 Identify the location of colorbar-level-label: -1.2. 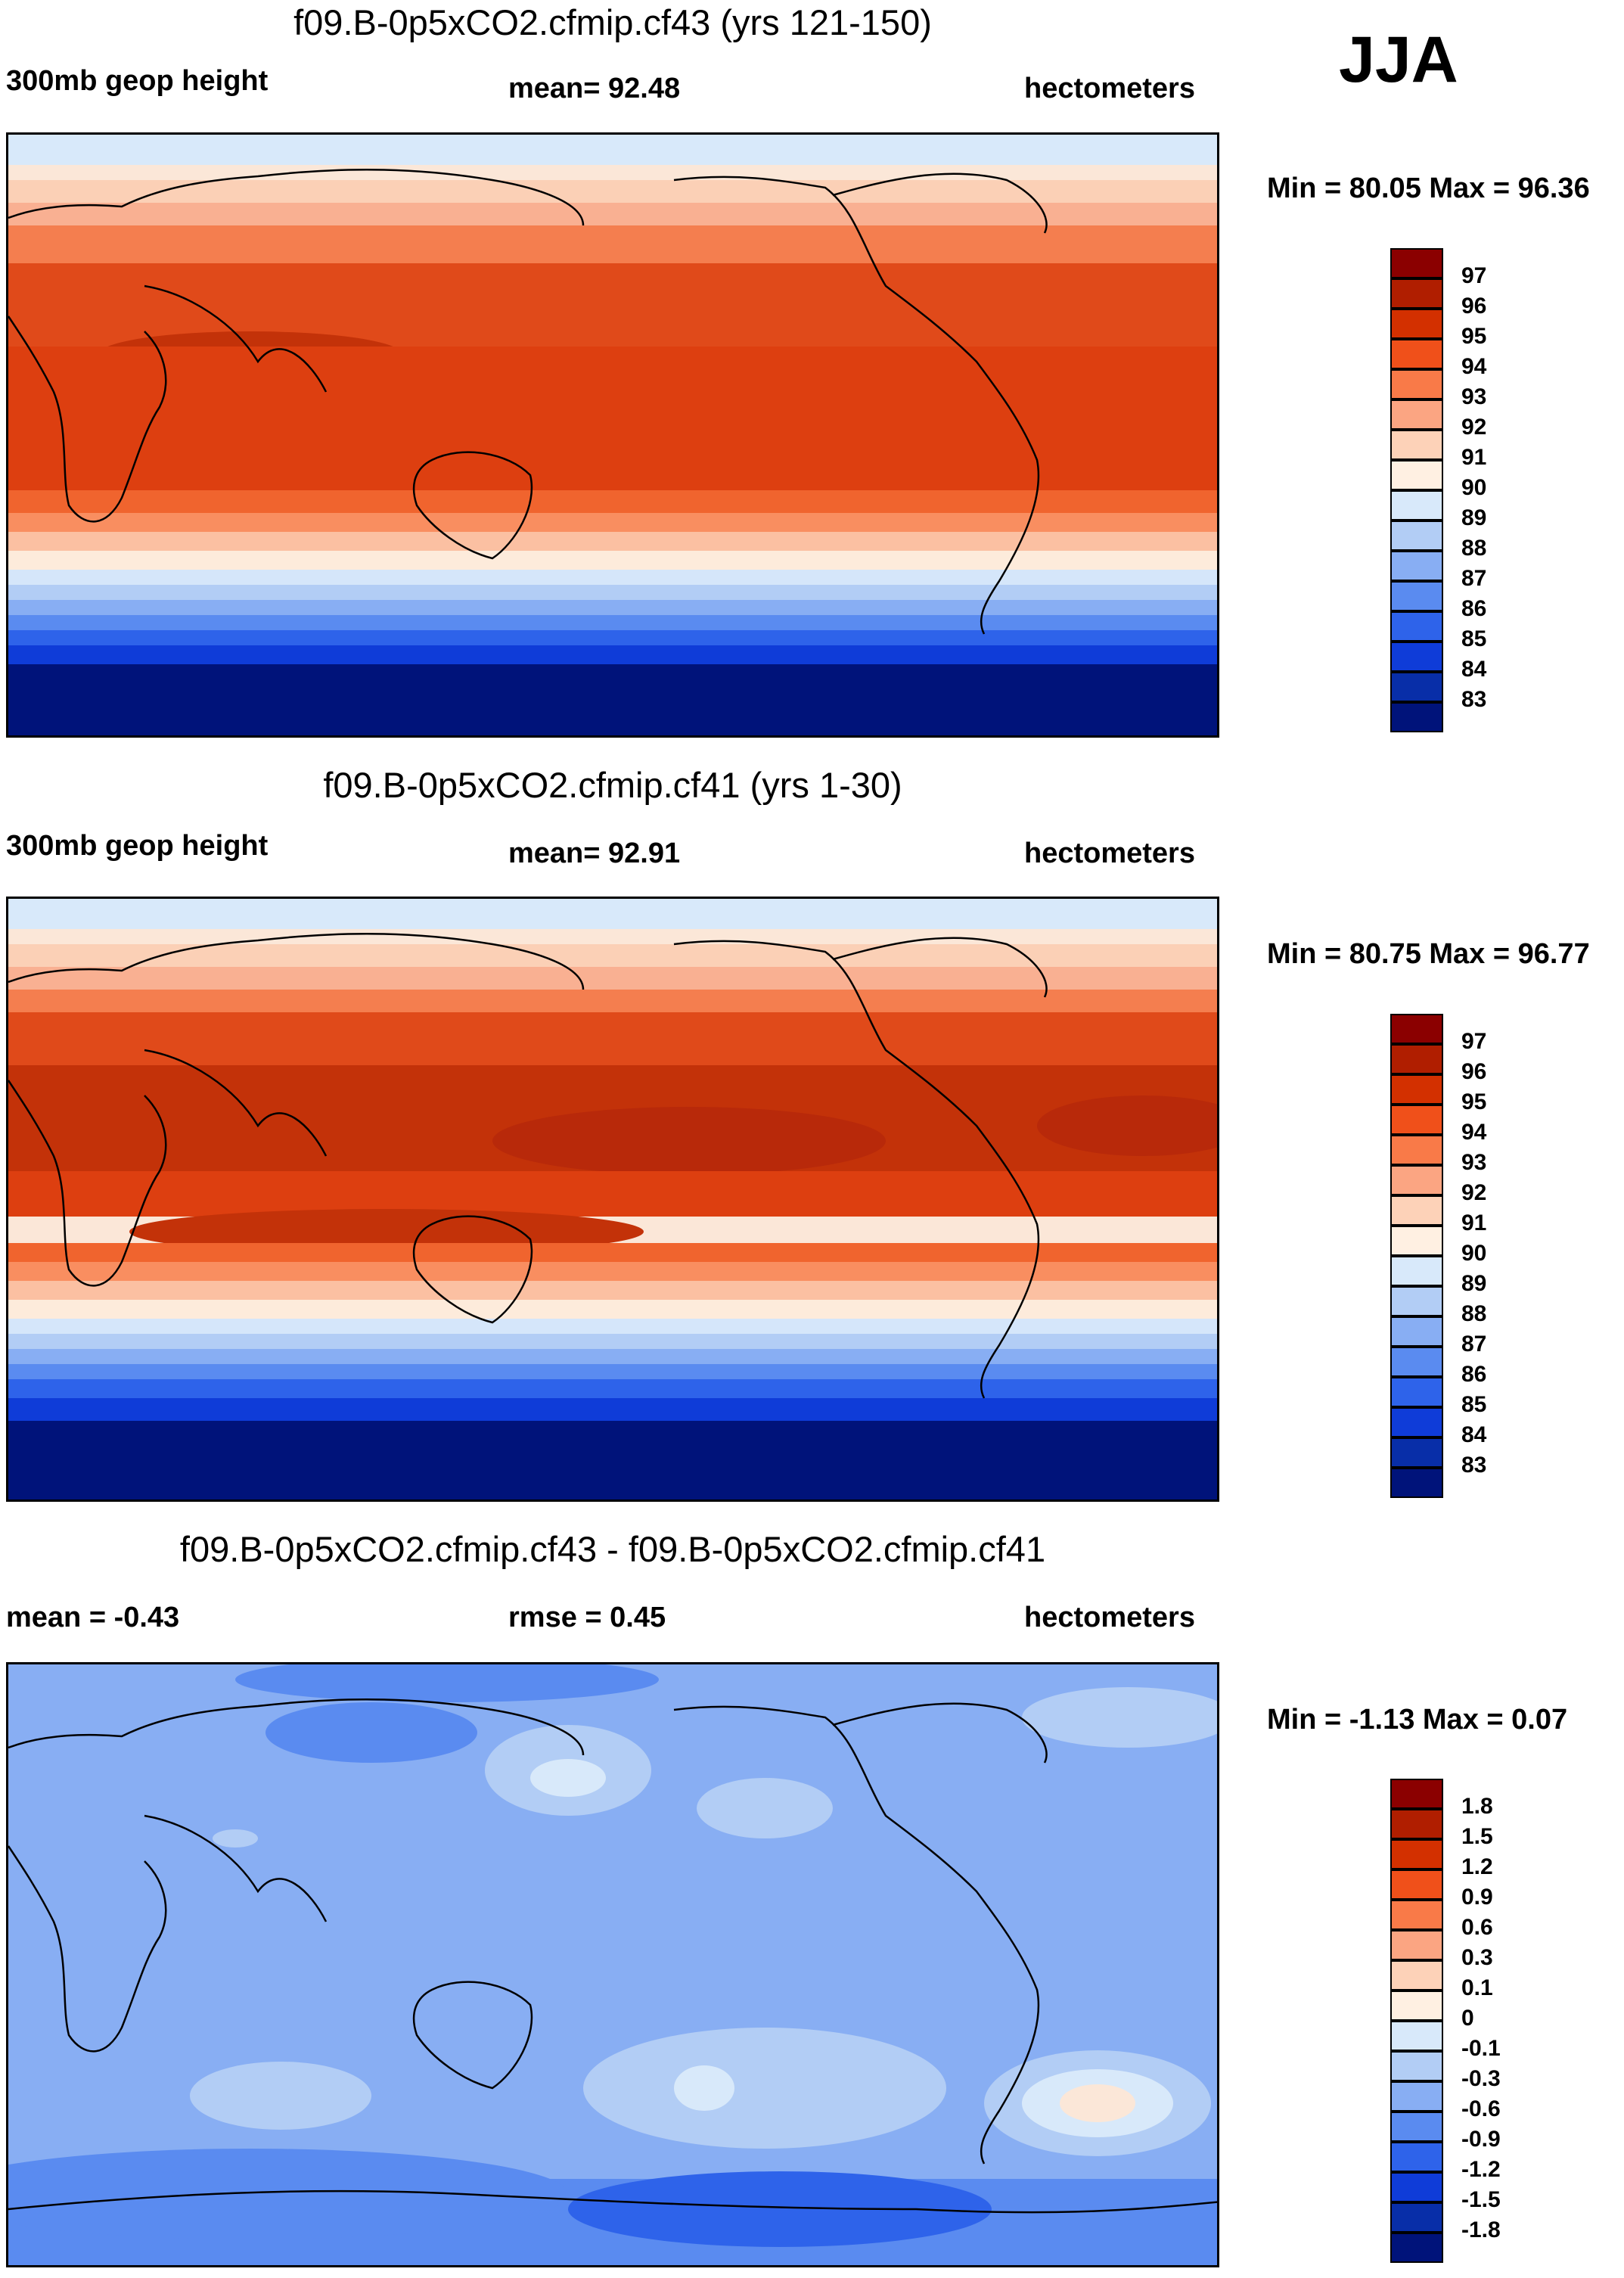
(1481, 2169).